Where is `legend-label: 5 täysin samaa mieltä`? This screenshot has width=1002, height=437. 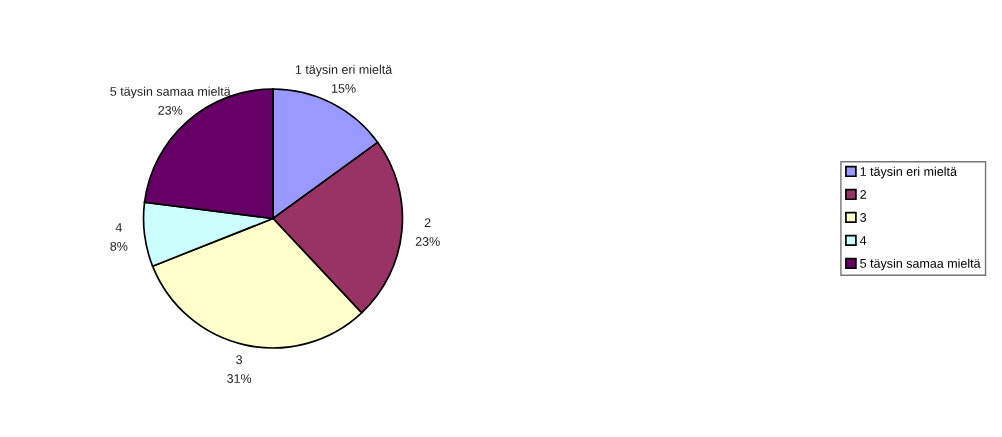
legend-label: 5 täysin samaa mieltä is located at coordinates (920, 264).